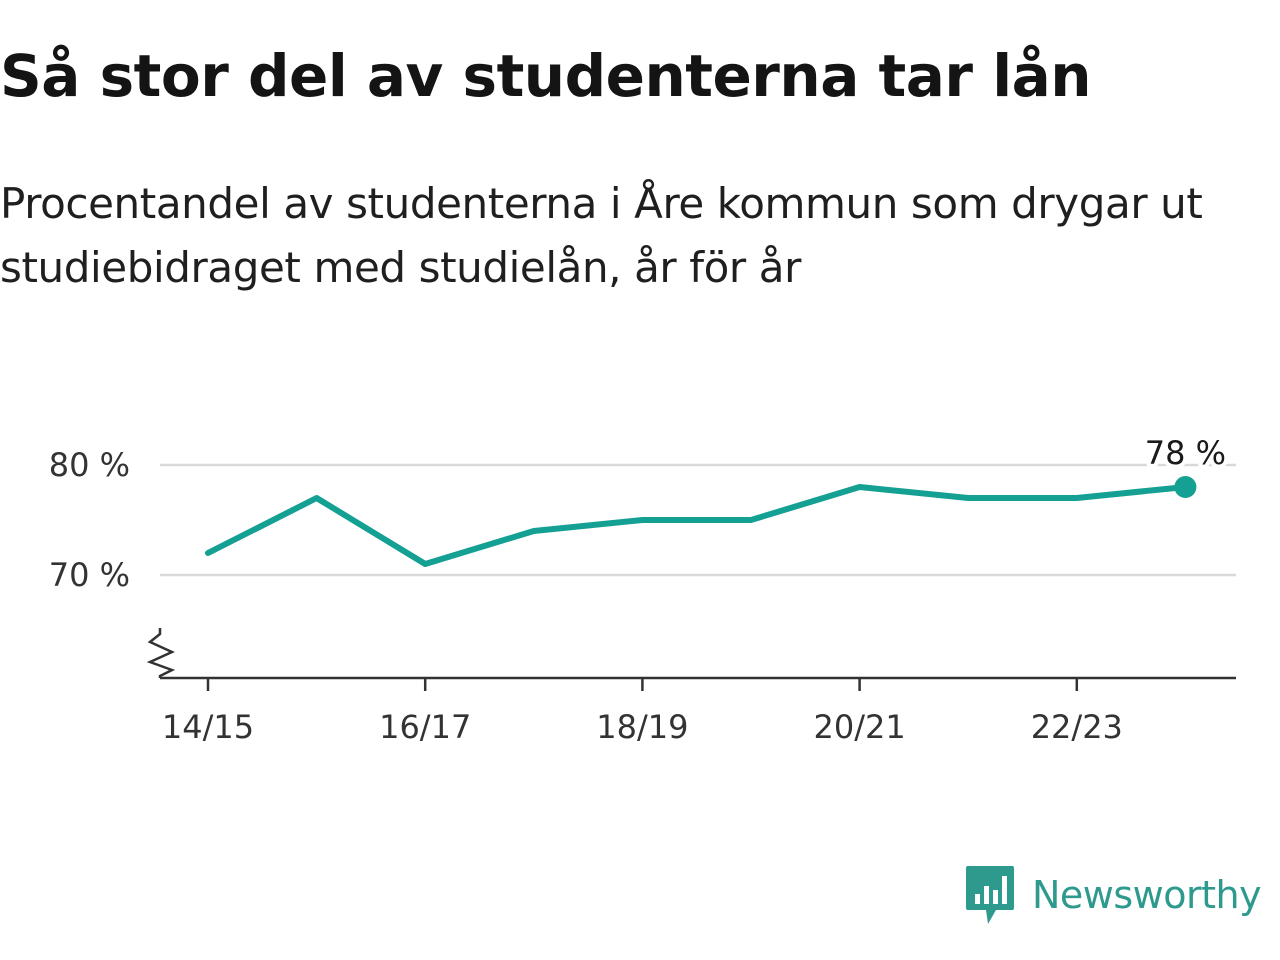 The width and height of the screenshot is (1280, 960). I want to click on last-data-point, so click(1185, 487).